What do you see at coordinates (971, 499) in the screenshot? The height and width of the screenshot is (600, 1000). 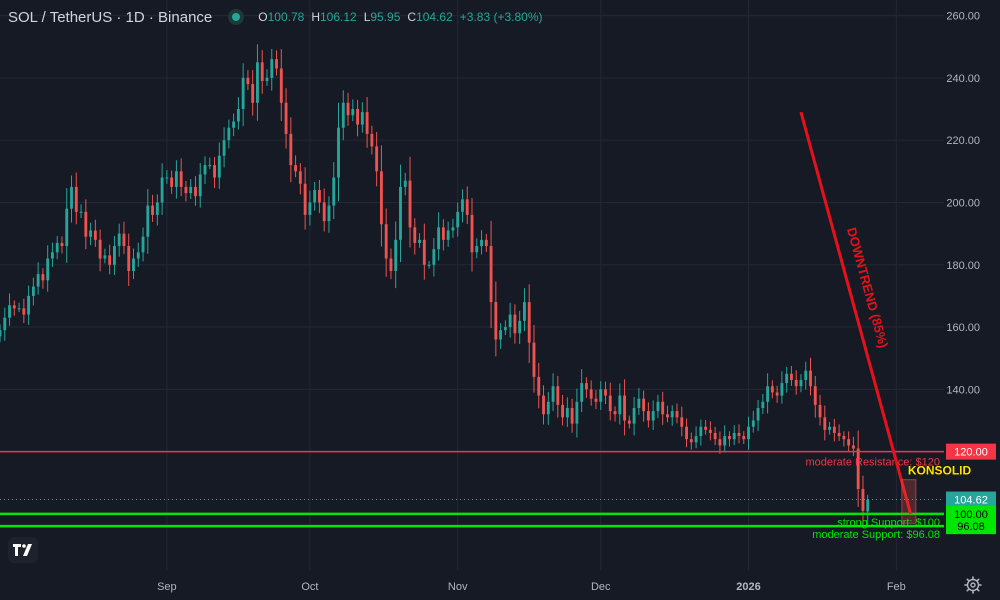 I see `last-price-badge` at bounding box center [971, 499].